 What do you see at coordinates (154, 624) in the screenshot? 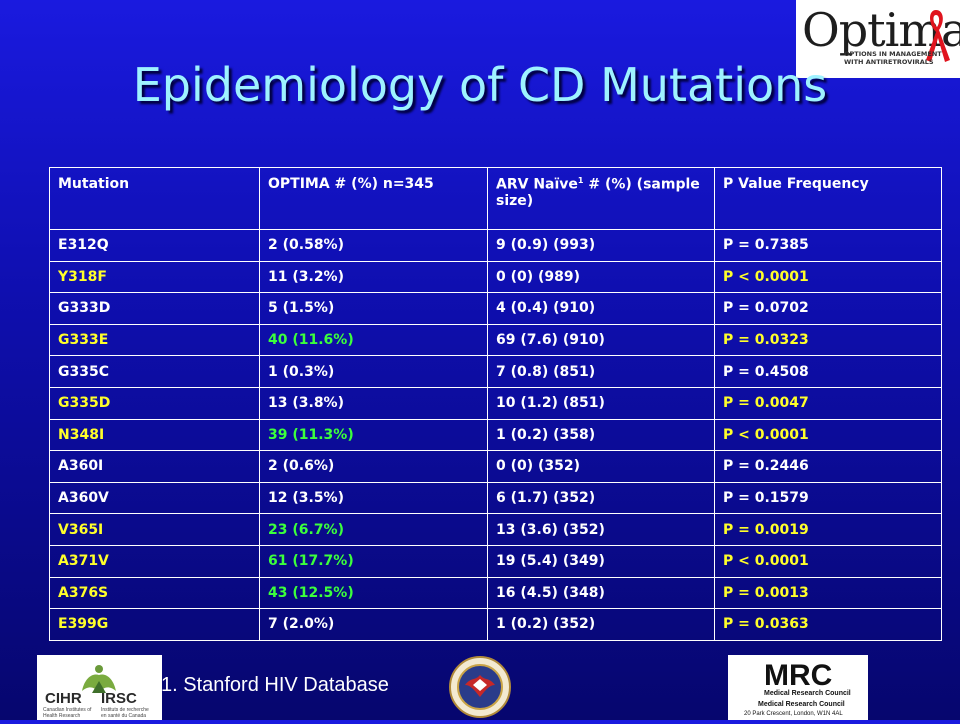
I see `cell-mutation: E399G` at bounding box center [154, 624].